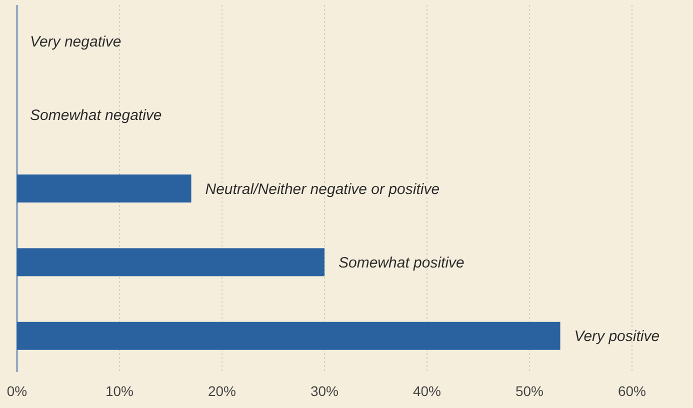  I want to click on x-tick-label: 20%, so click(222, 391).